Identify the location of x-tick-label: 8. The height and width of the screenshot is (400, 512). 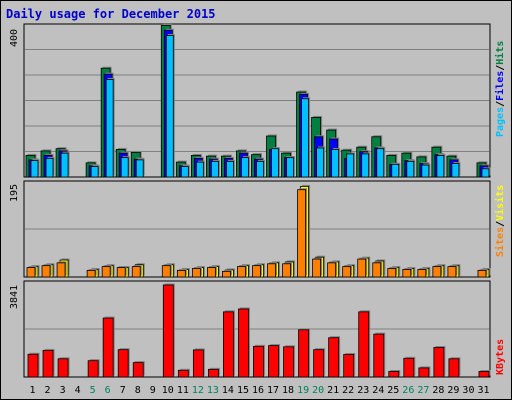
(138, 390).